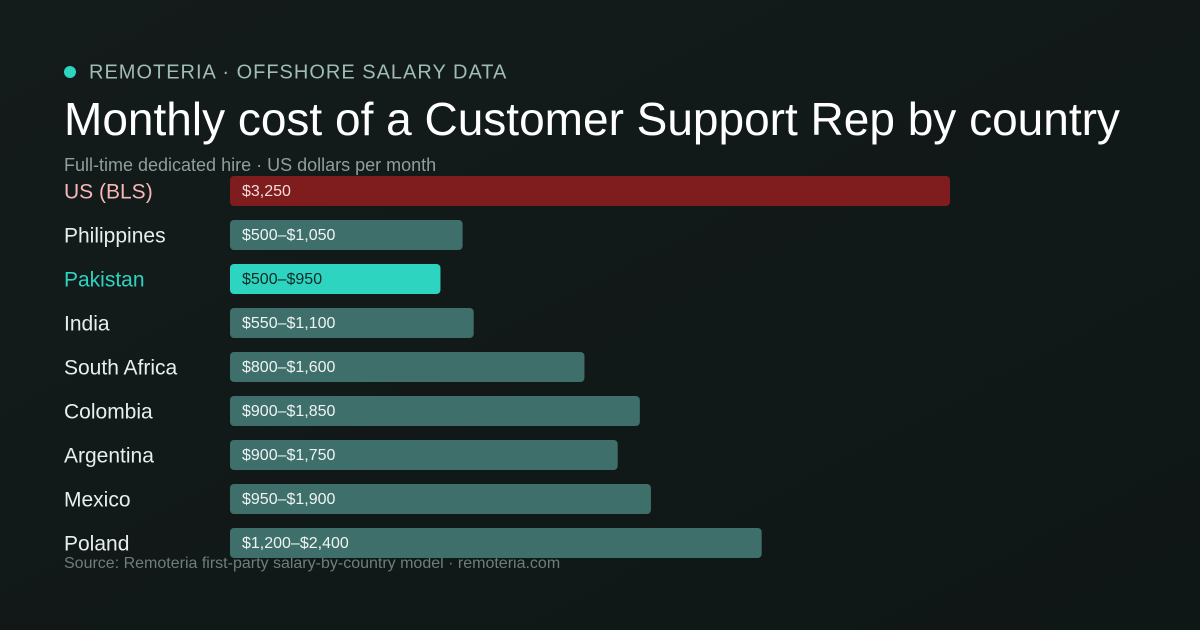 The height and width of the screenshot is (630, 1200). What do you see at coordinates (96, 544) in the screenshot?
I see `category-label: Poland` at bounding box center [96, 544].